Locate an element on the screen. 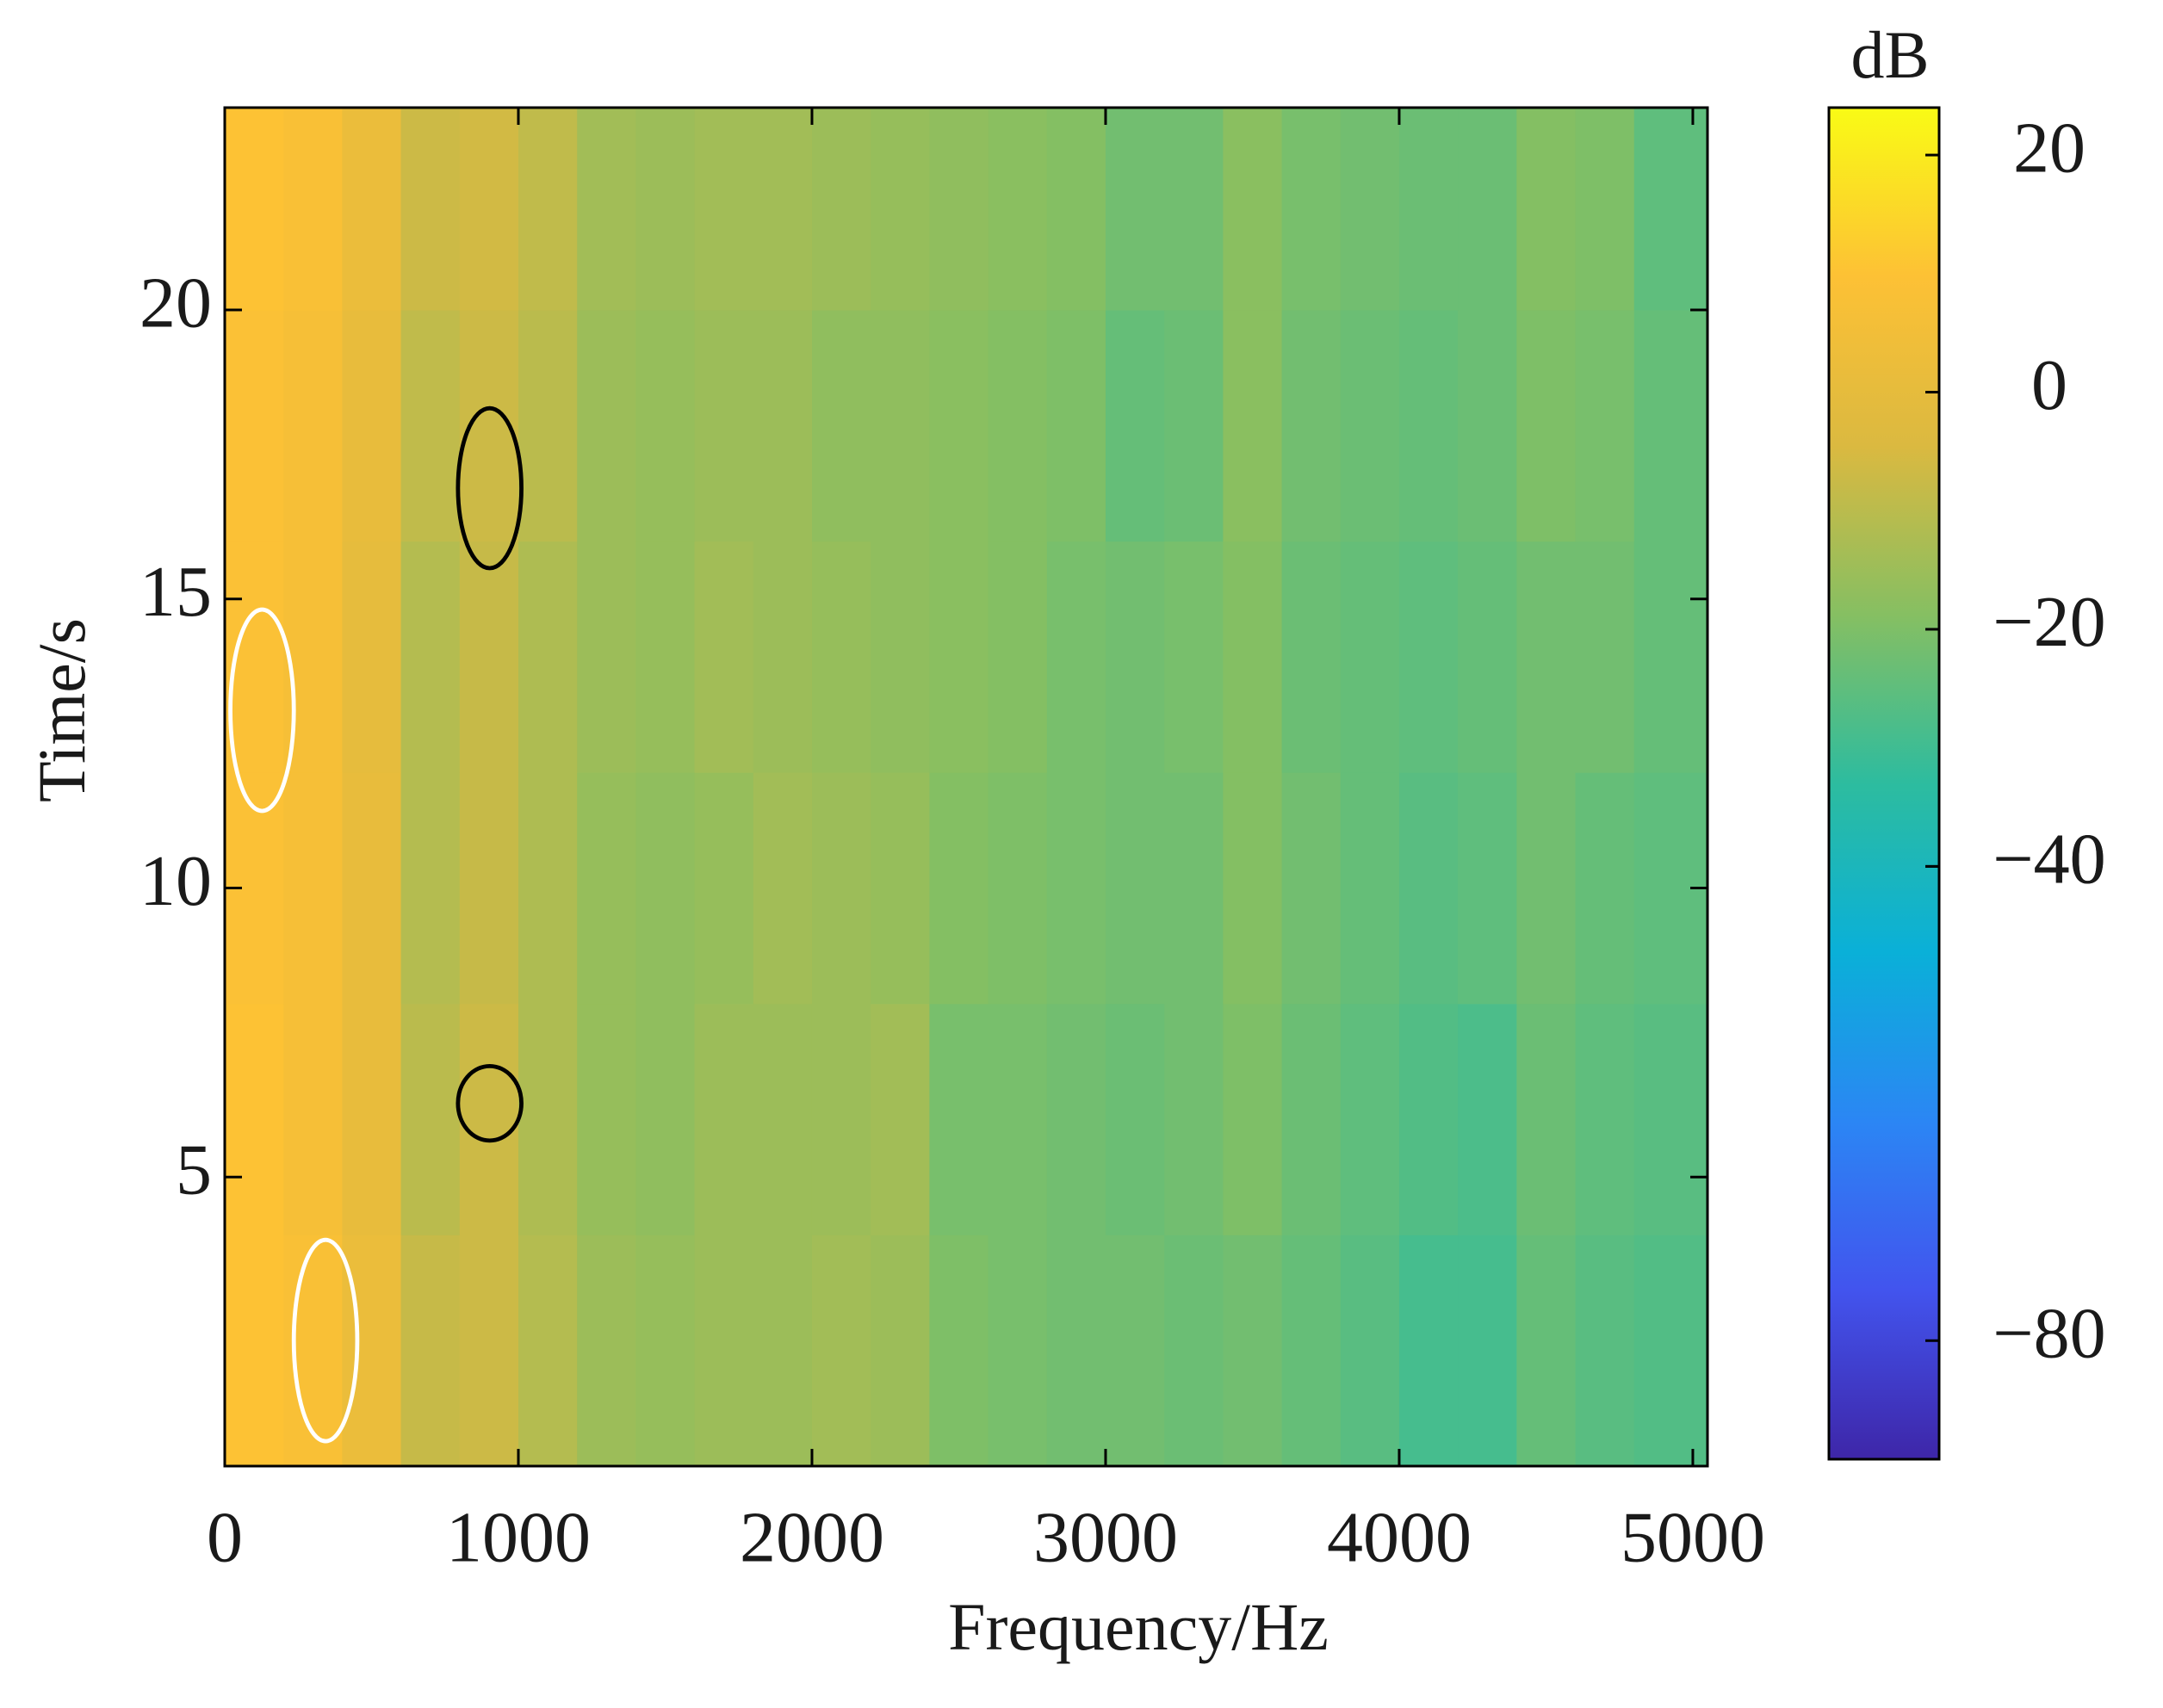 The width and height of the screenshot is (2163, 1708). colorbar is located at coordinates (1884, 783).